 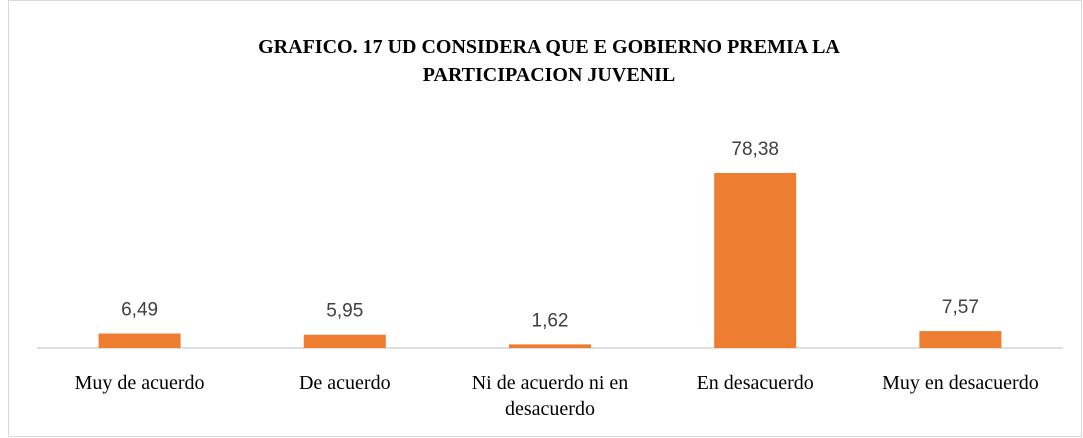 What do you see at coordinates (344, 383) in the screenshot?
I see `x-tick-label: De acuerdo` at bounding box center [344, 383].